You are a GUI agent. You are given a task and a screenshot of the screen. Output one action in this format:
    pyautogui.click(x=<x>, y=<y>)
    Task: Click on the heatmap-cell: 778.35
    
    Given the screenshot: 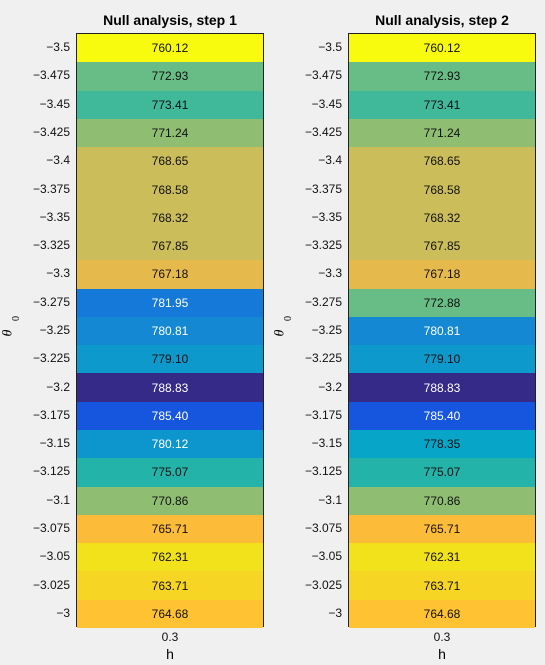 What is the action you would take?
    pyautogui.click(x=442, y=444)
    